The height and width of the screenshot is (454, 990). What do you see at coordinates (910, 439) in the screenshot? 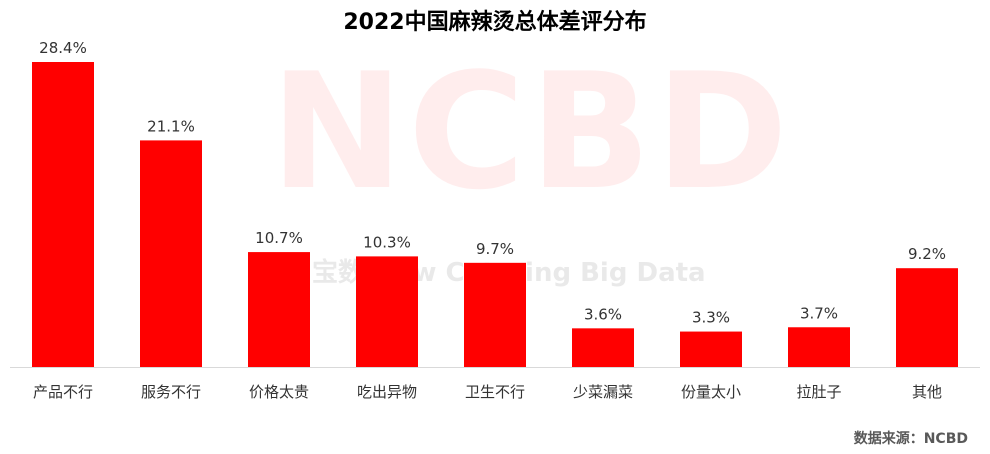
I see `source-note: 数据来源：NCBD` at bounding box center [910, 439].